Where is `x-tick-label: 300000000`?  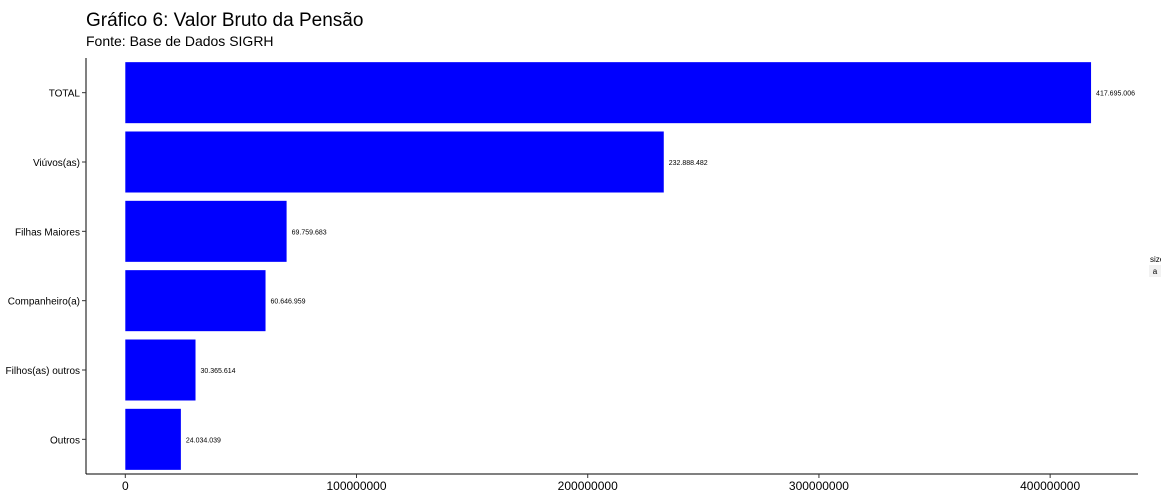 x-tick-label: 300000000 is located at coordinates (819, 486).